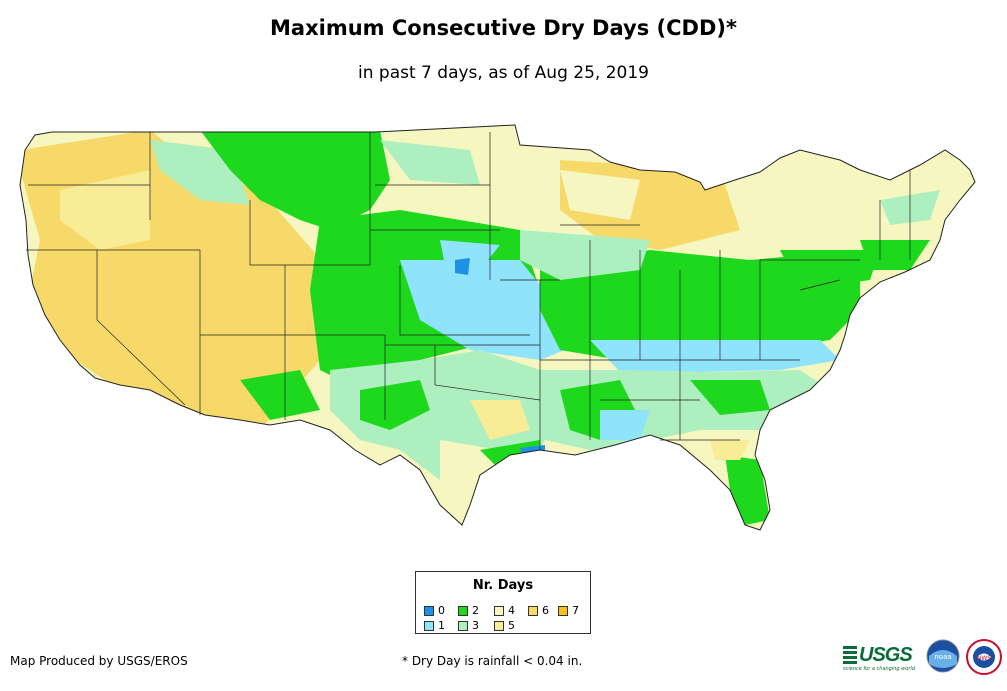 The width and height of the screenshot is (1007, 691). I want to click on legend-label: 6, so click(545, 610).